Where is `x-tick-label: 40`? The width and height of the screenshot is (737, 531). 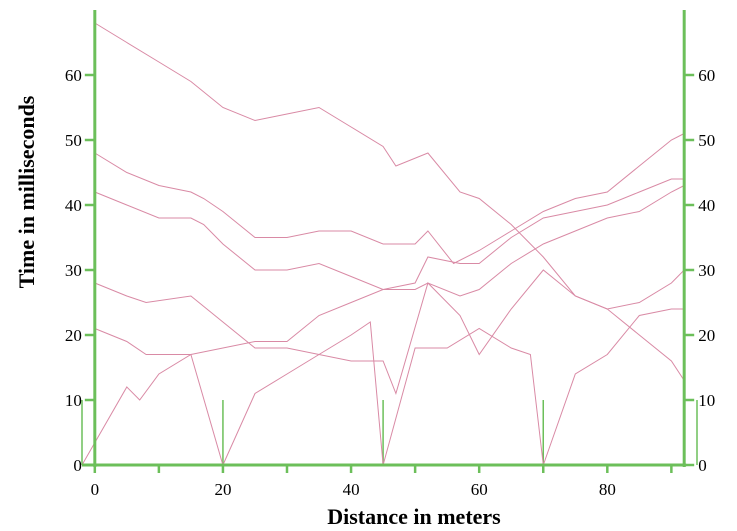 x-tick-label: 40 is located at coordinates (351, 489).